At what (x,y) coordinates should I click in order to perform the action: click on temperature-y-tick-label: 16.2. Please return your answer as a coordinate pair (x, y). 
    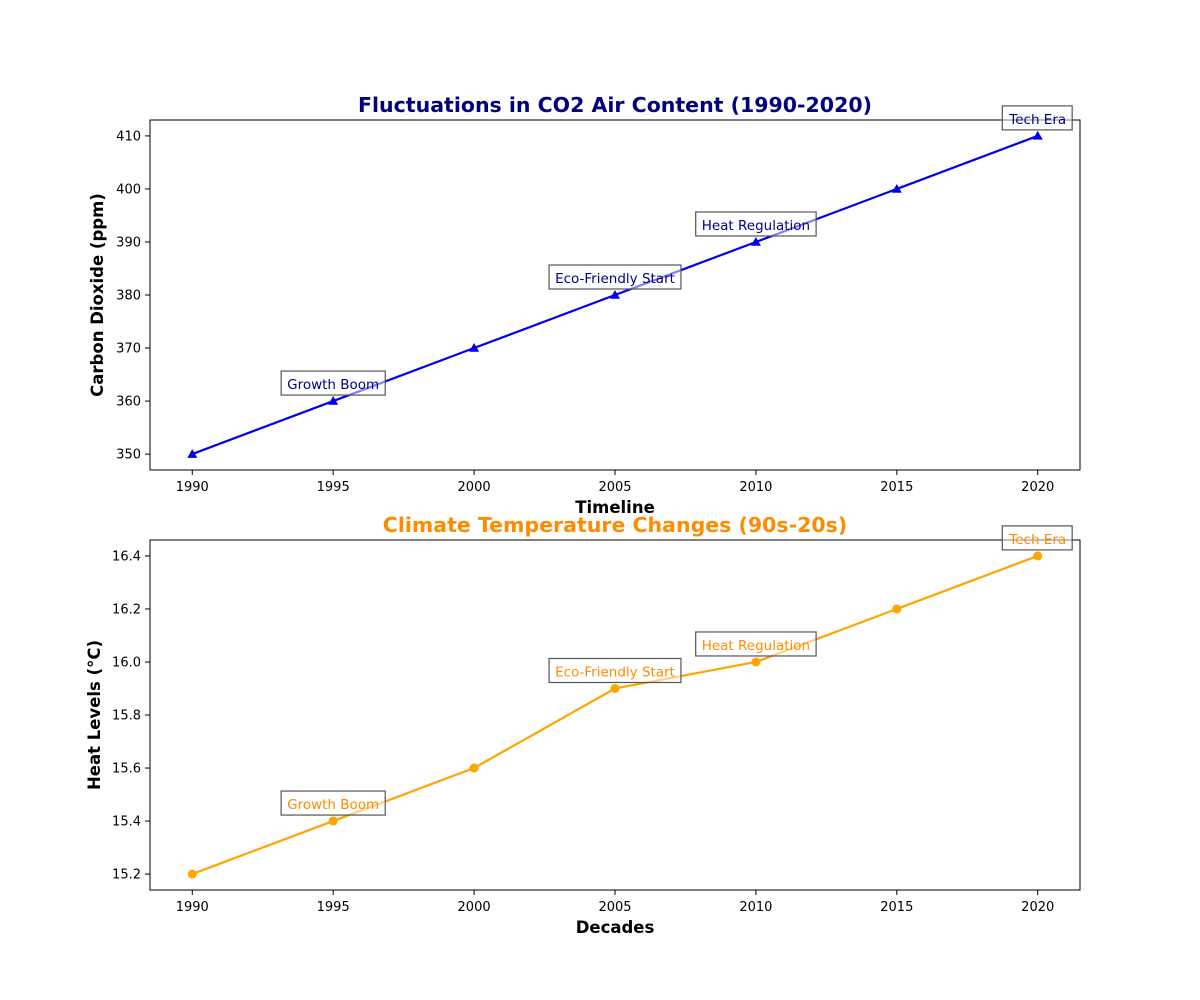
    Looking at the image, I should click on (126, 609).